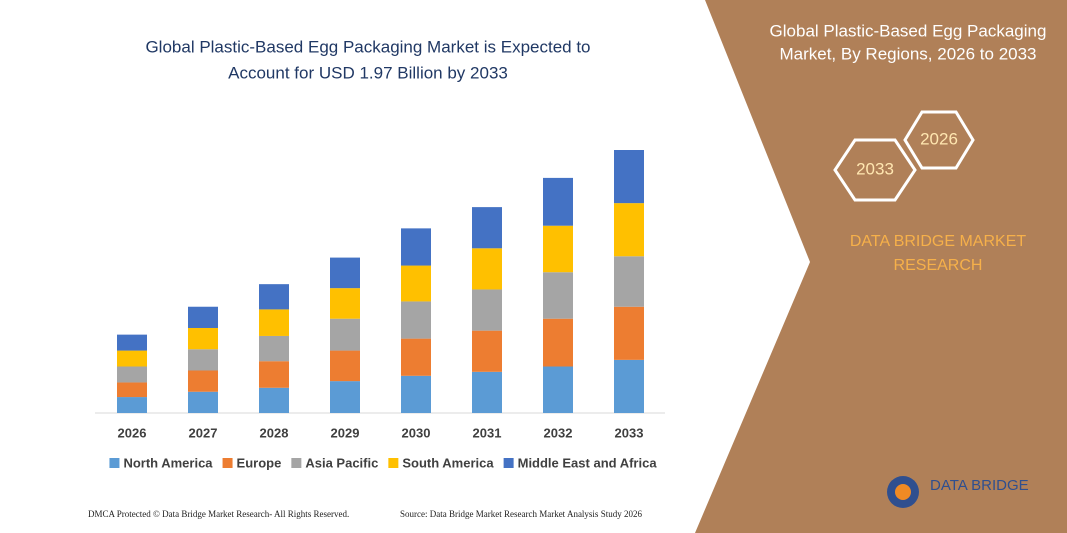 The height and width of the screenshot is (533, 1067). What do you see at coordinates (341, 462) in the screenshot?
I see `legend-label: Asia Pacific` at bounding box center [341, 462].